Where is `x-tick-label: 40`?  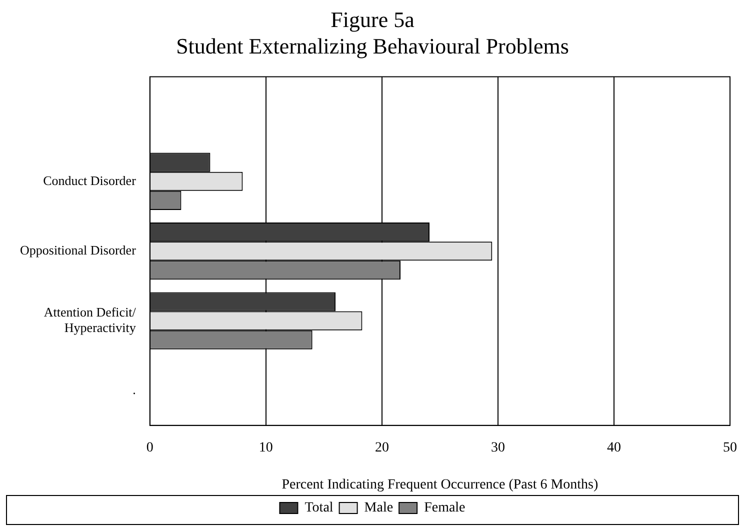 x-tick-label: 40 is located at coordinates (613, 448).